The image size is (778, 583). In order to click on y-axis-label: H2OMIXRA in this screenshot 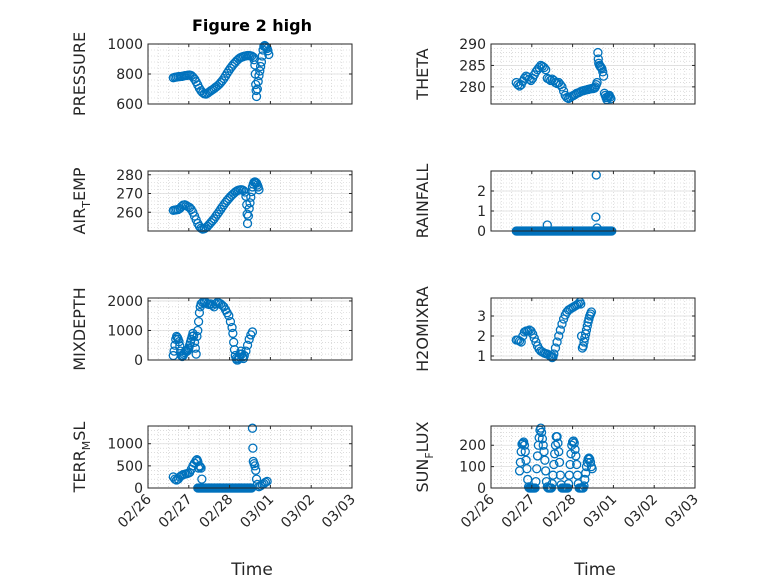, I will do `click(422, 329)`.